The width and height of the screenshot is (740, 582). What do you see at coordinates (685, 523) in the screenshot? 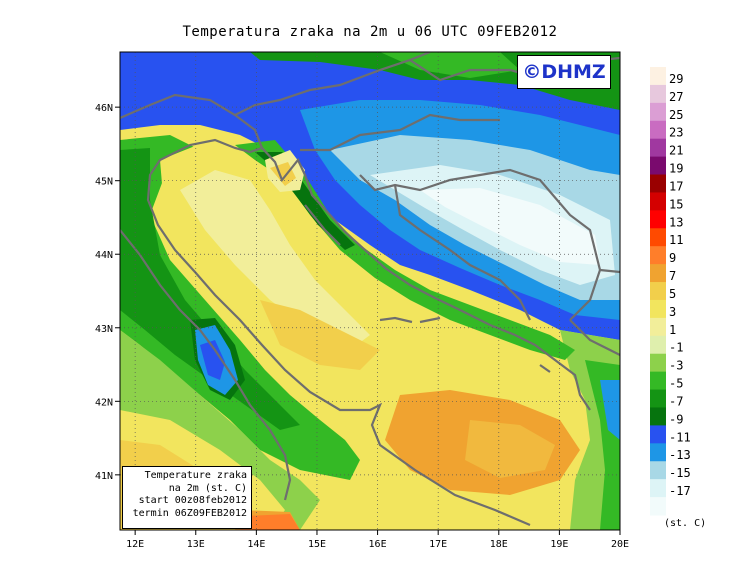
I see `legend-units: (st. C)` at bounding box center [685, 523].